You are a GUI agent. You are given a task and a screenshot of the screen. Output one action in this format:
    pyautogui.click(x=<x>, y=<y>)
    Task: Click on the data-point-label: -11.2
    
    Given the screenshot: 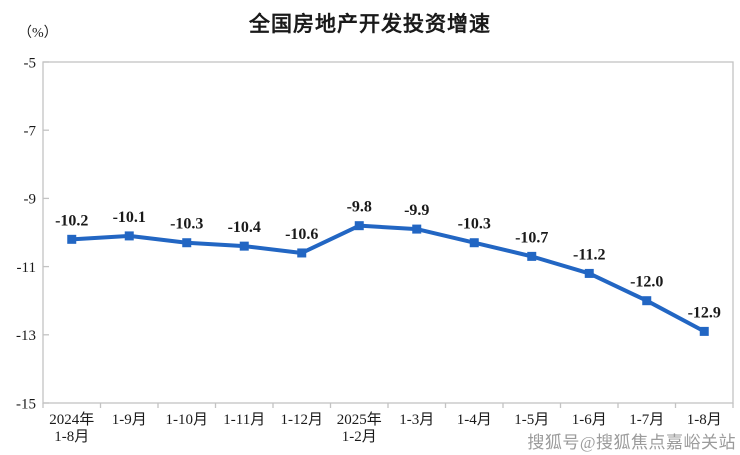 What is the action you would take?
    pyautogui.click(x=589, y=254)
    